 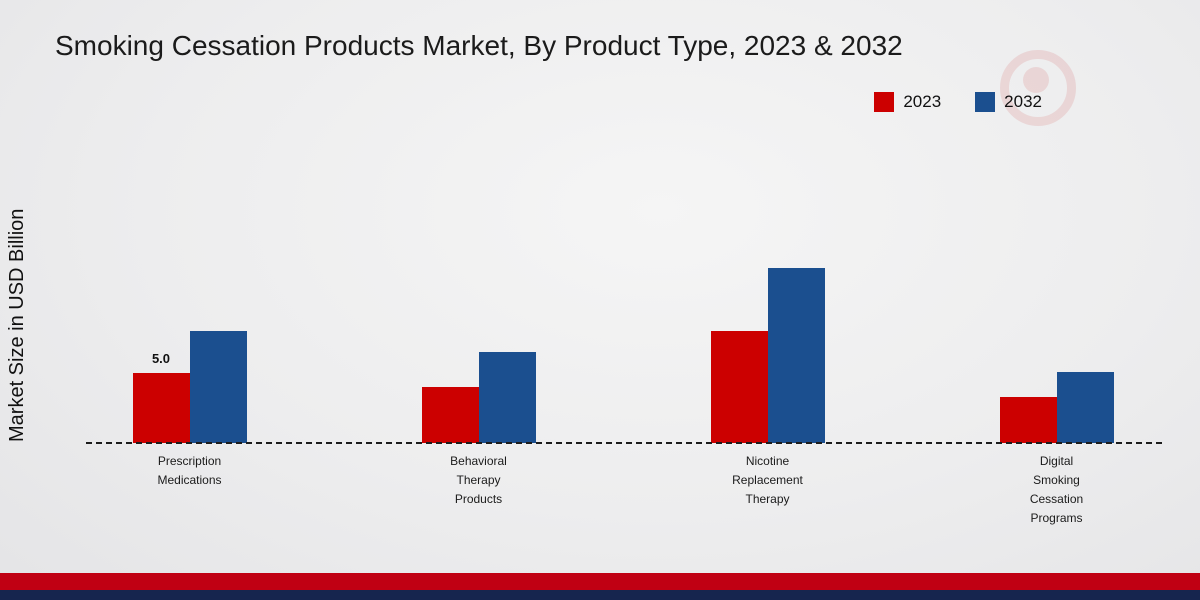 I want to click on category-label-3: Digital Smoking Cessation Programs, so click(x=1056, y=489).